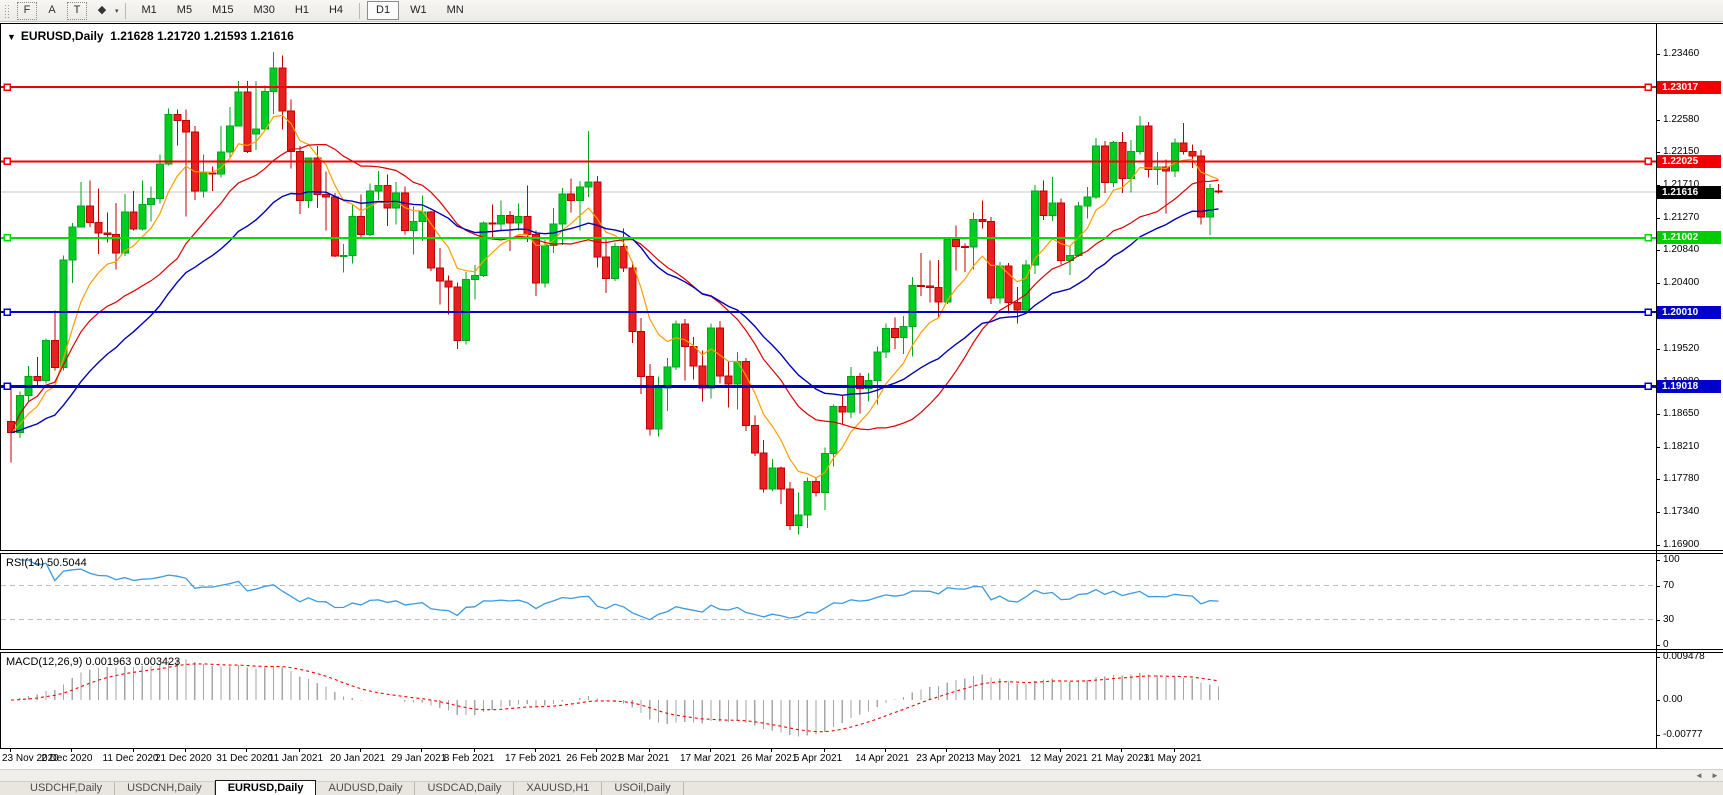 This screenshot has height=795, width=1723. I want to click on toolbar-drag-handle, so click(7, 10).